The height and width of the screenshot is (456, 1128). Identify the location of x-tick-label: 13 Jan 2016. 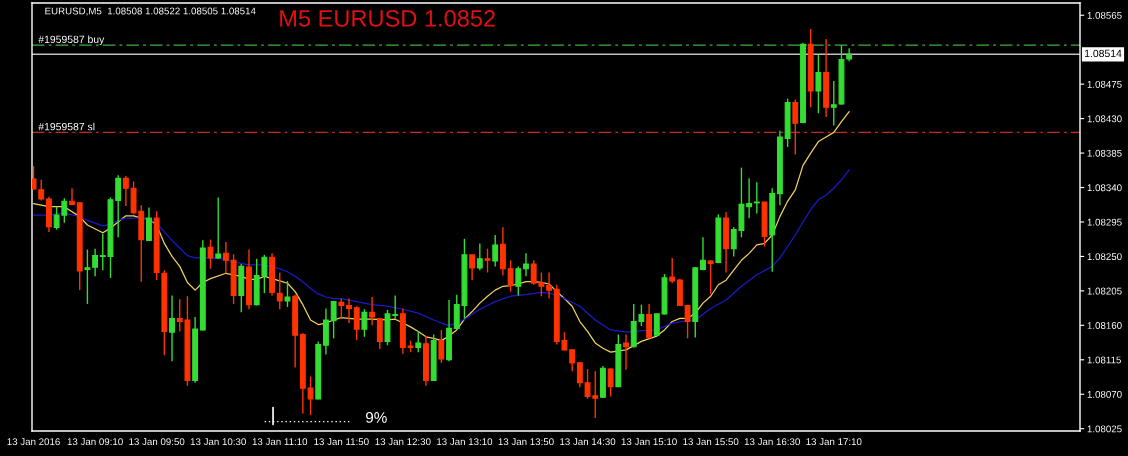
(33, 442).